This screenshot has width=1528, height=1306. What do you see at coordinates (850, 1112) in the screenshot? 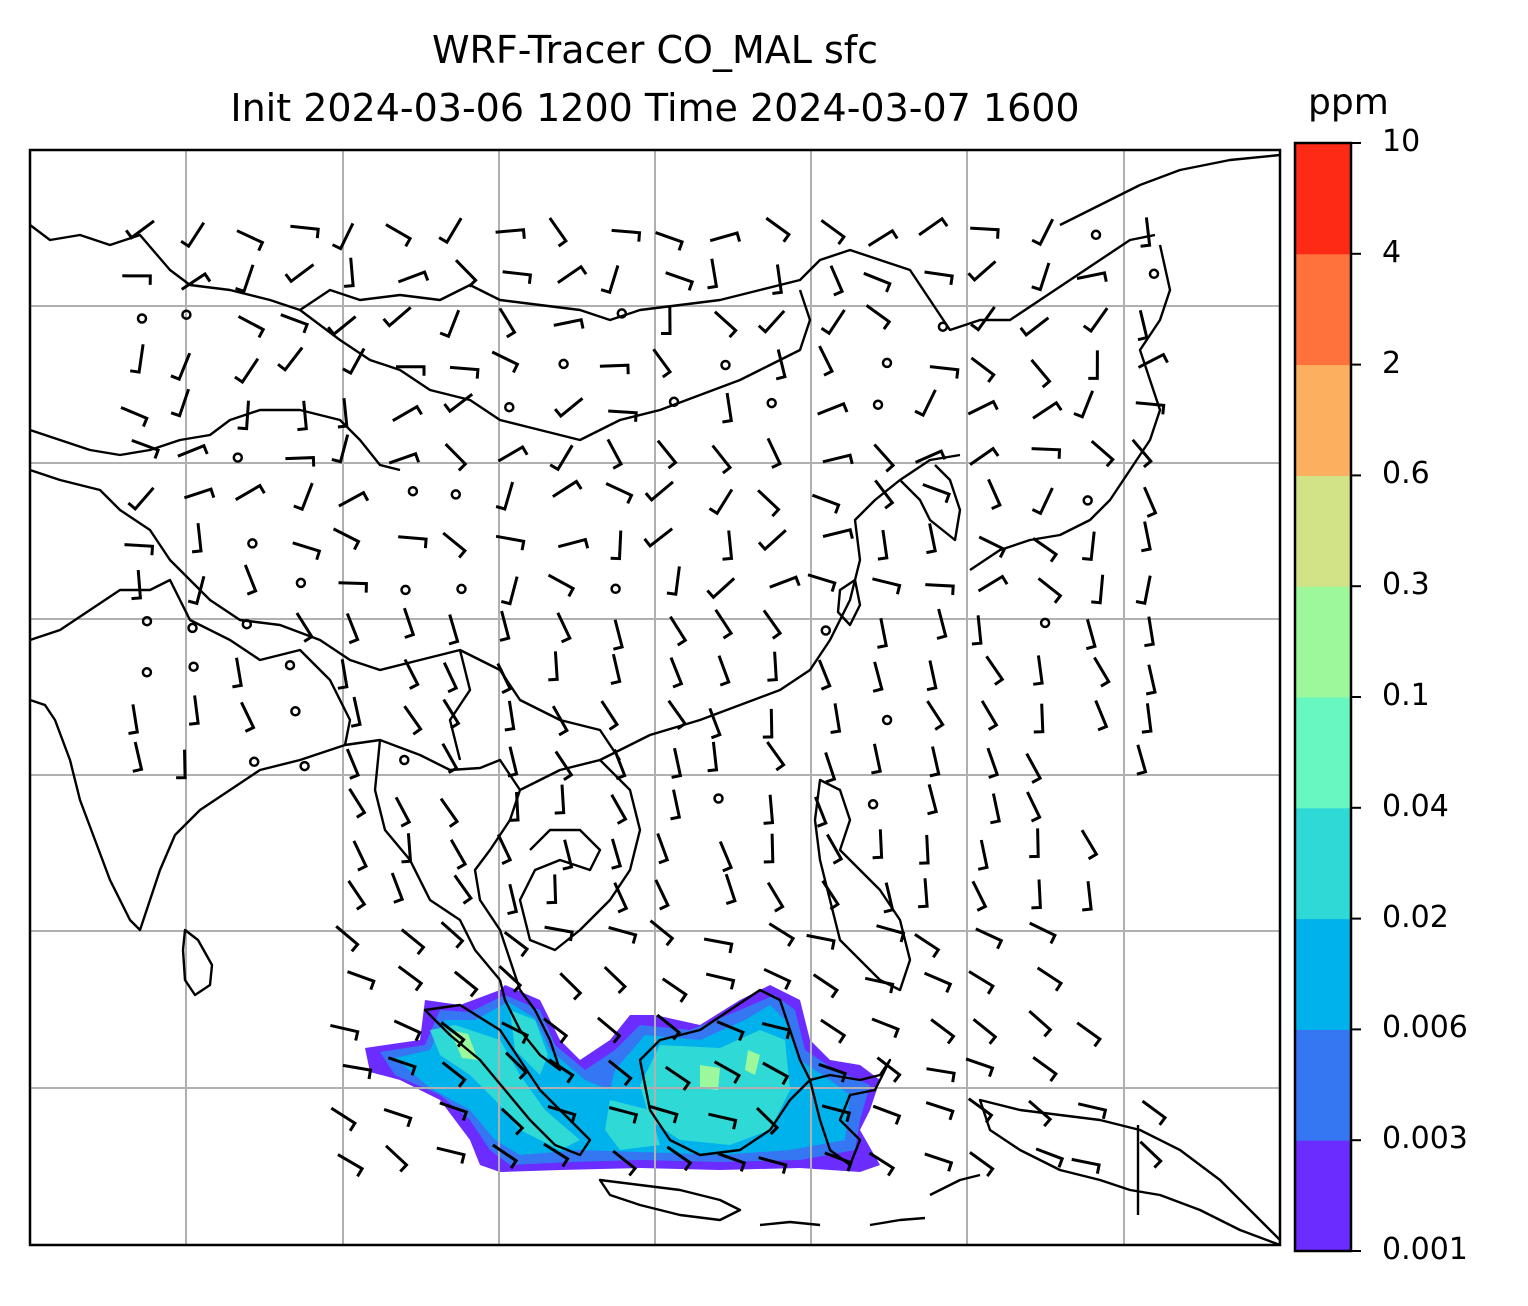
I see `coast-sulawesi` at bounding box center [850, 1112].